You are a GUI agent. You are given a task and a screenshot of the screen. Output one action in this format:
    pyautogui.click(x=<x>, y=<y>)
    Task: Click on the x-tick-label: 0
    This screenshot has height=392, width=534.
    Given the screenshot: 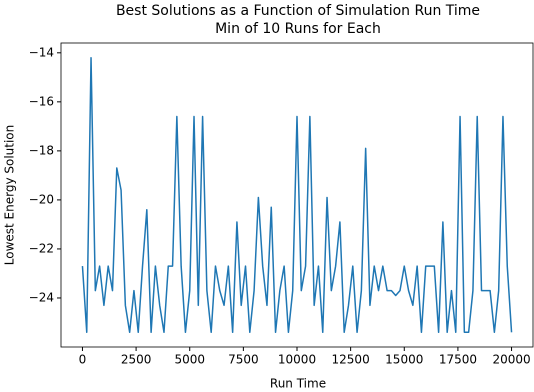 What is the action you would take?
    pyautogui.click(x=83, y=360)
    